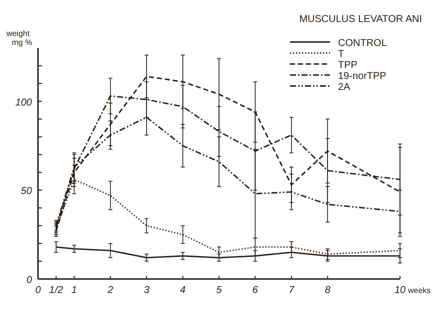 The image size is (440, 323). Describe the element at coordinates (291, 290) in the screenshot. I see `x-tick-label: 7` at that location.